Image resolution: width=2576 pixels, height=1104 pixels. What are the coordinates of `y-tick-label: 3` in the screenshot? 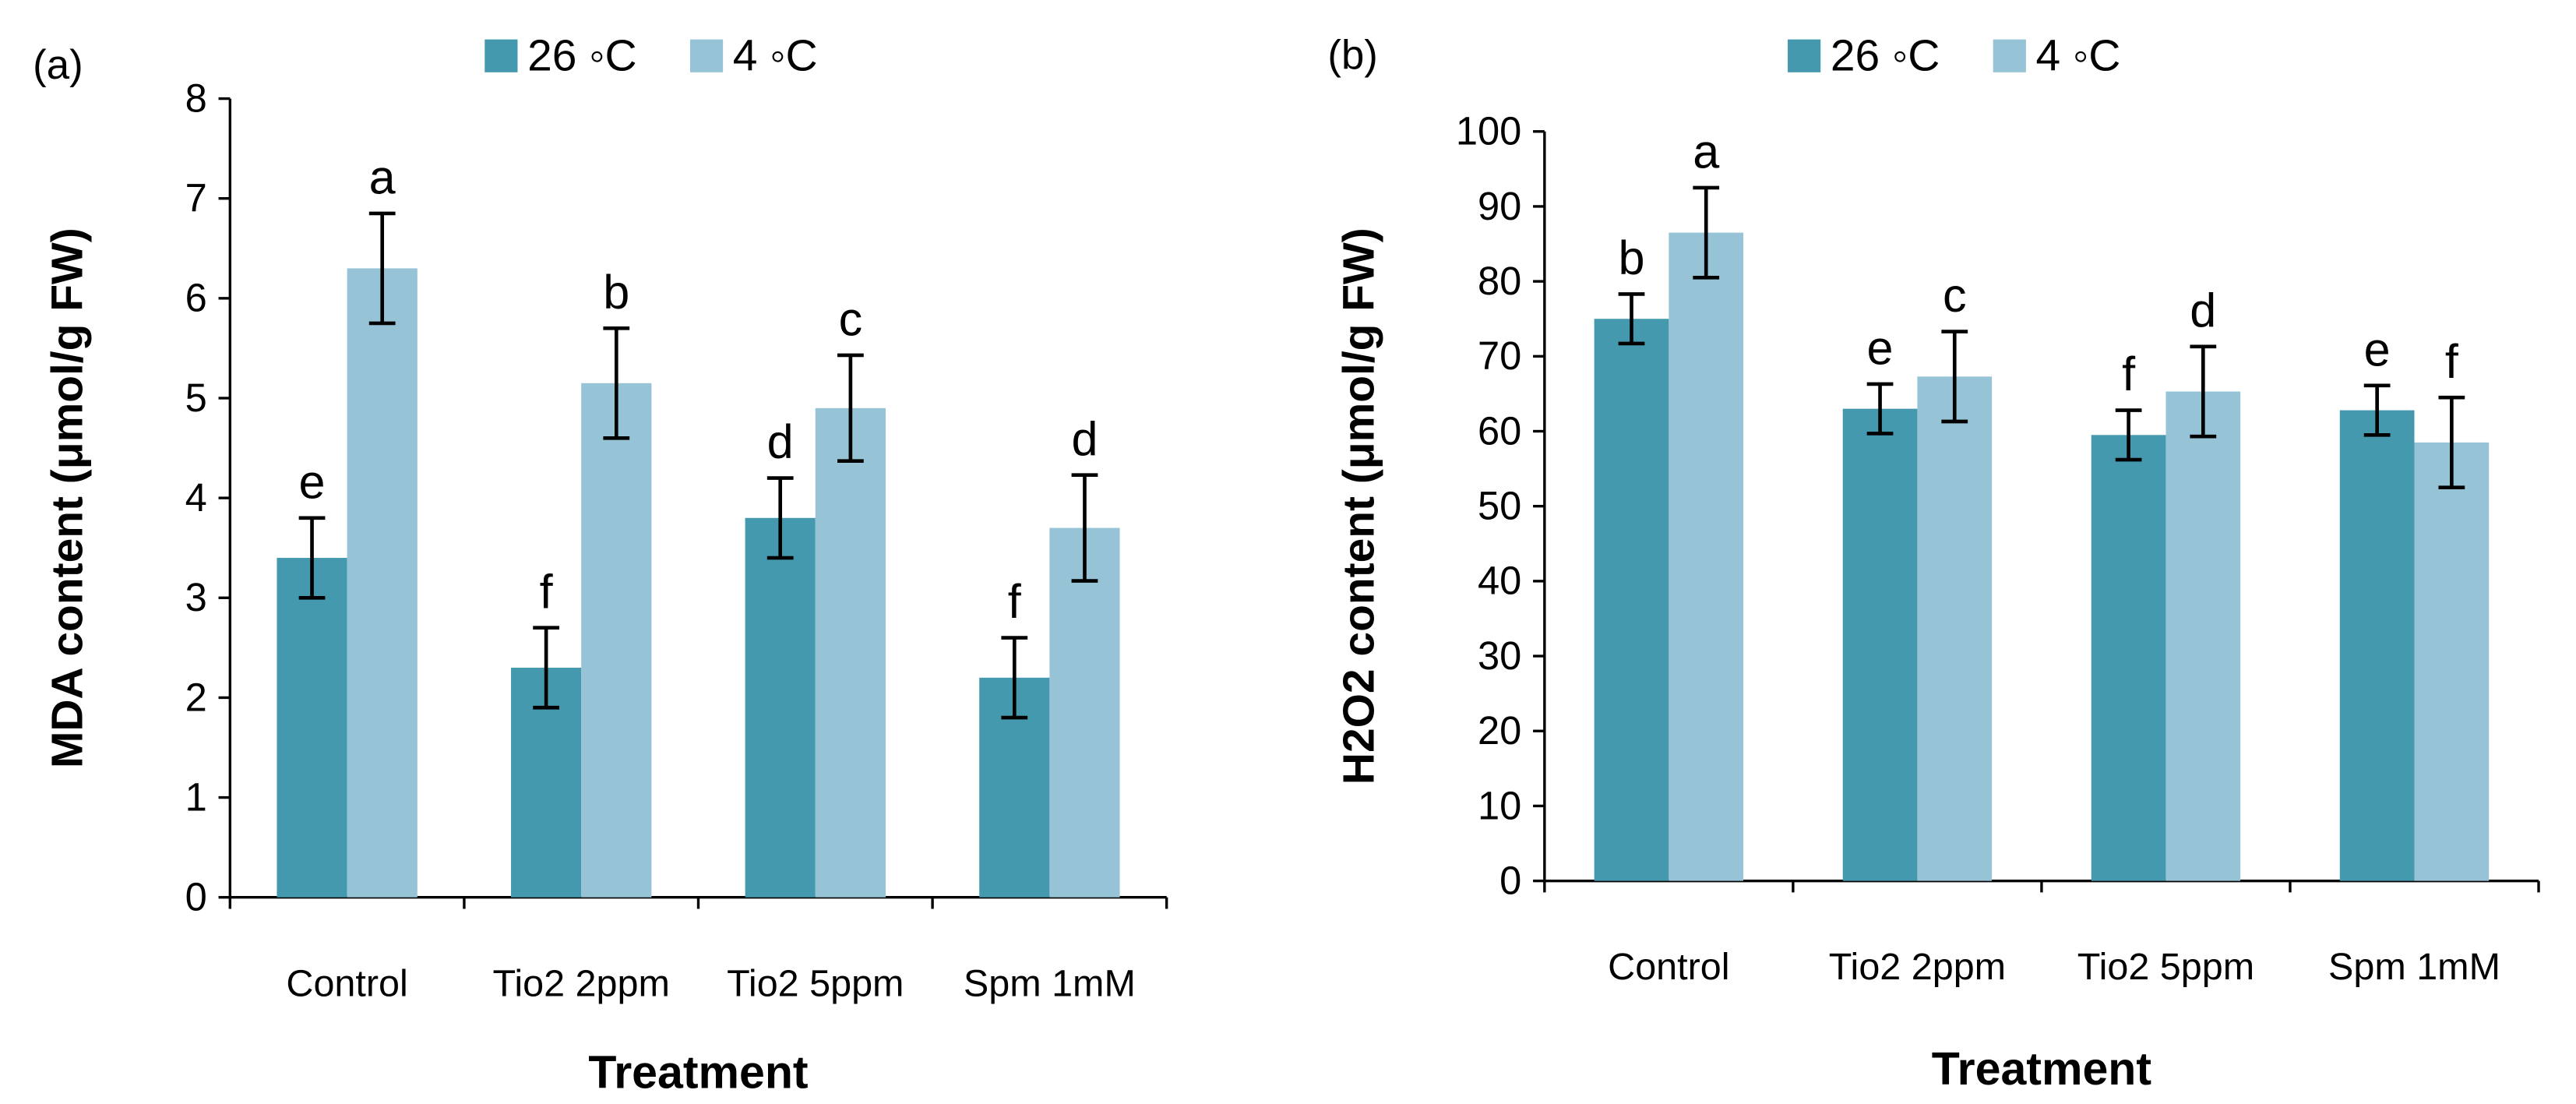 It's located at (196, 597).